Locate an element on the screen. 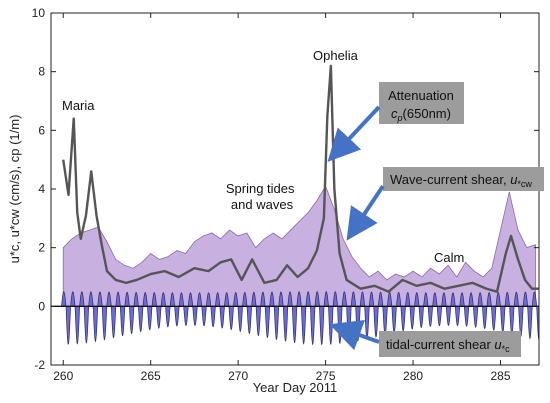  spring-tides-label: Spring tides and waves is located at coordinates (262, 196).